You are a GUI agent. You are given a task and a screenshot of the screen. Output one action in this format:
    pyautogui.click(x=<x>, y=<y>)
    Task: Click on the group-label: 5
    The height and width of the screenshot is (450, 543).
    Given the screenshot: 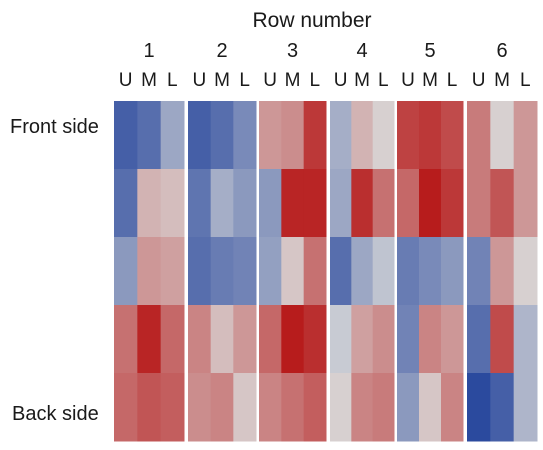 What is the action you would take?
    pyautogui.click(x=429, y=51)
    